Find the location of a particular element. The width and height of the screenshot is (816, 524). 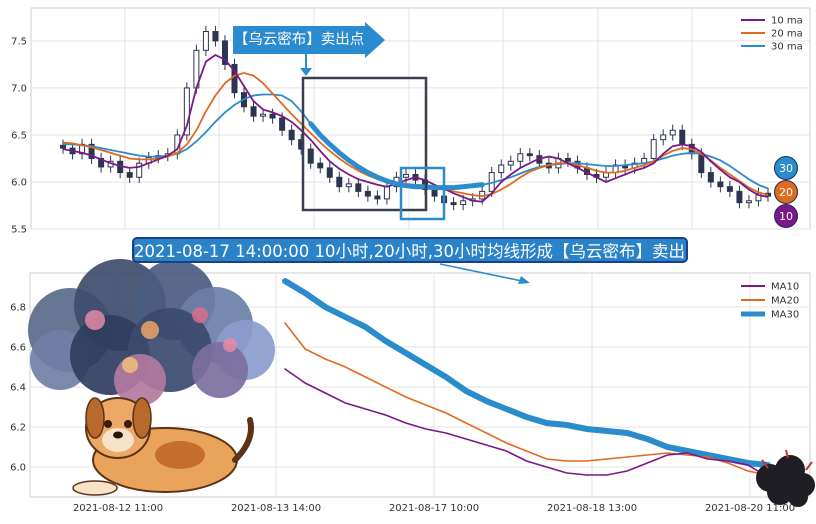

sell-point-tag-arrow is located at coordinates (375, 40).